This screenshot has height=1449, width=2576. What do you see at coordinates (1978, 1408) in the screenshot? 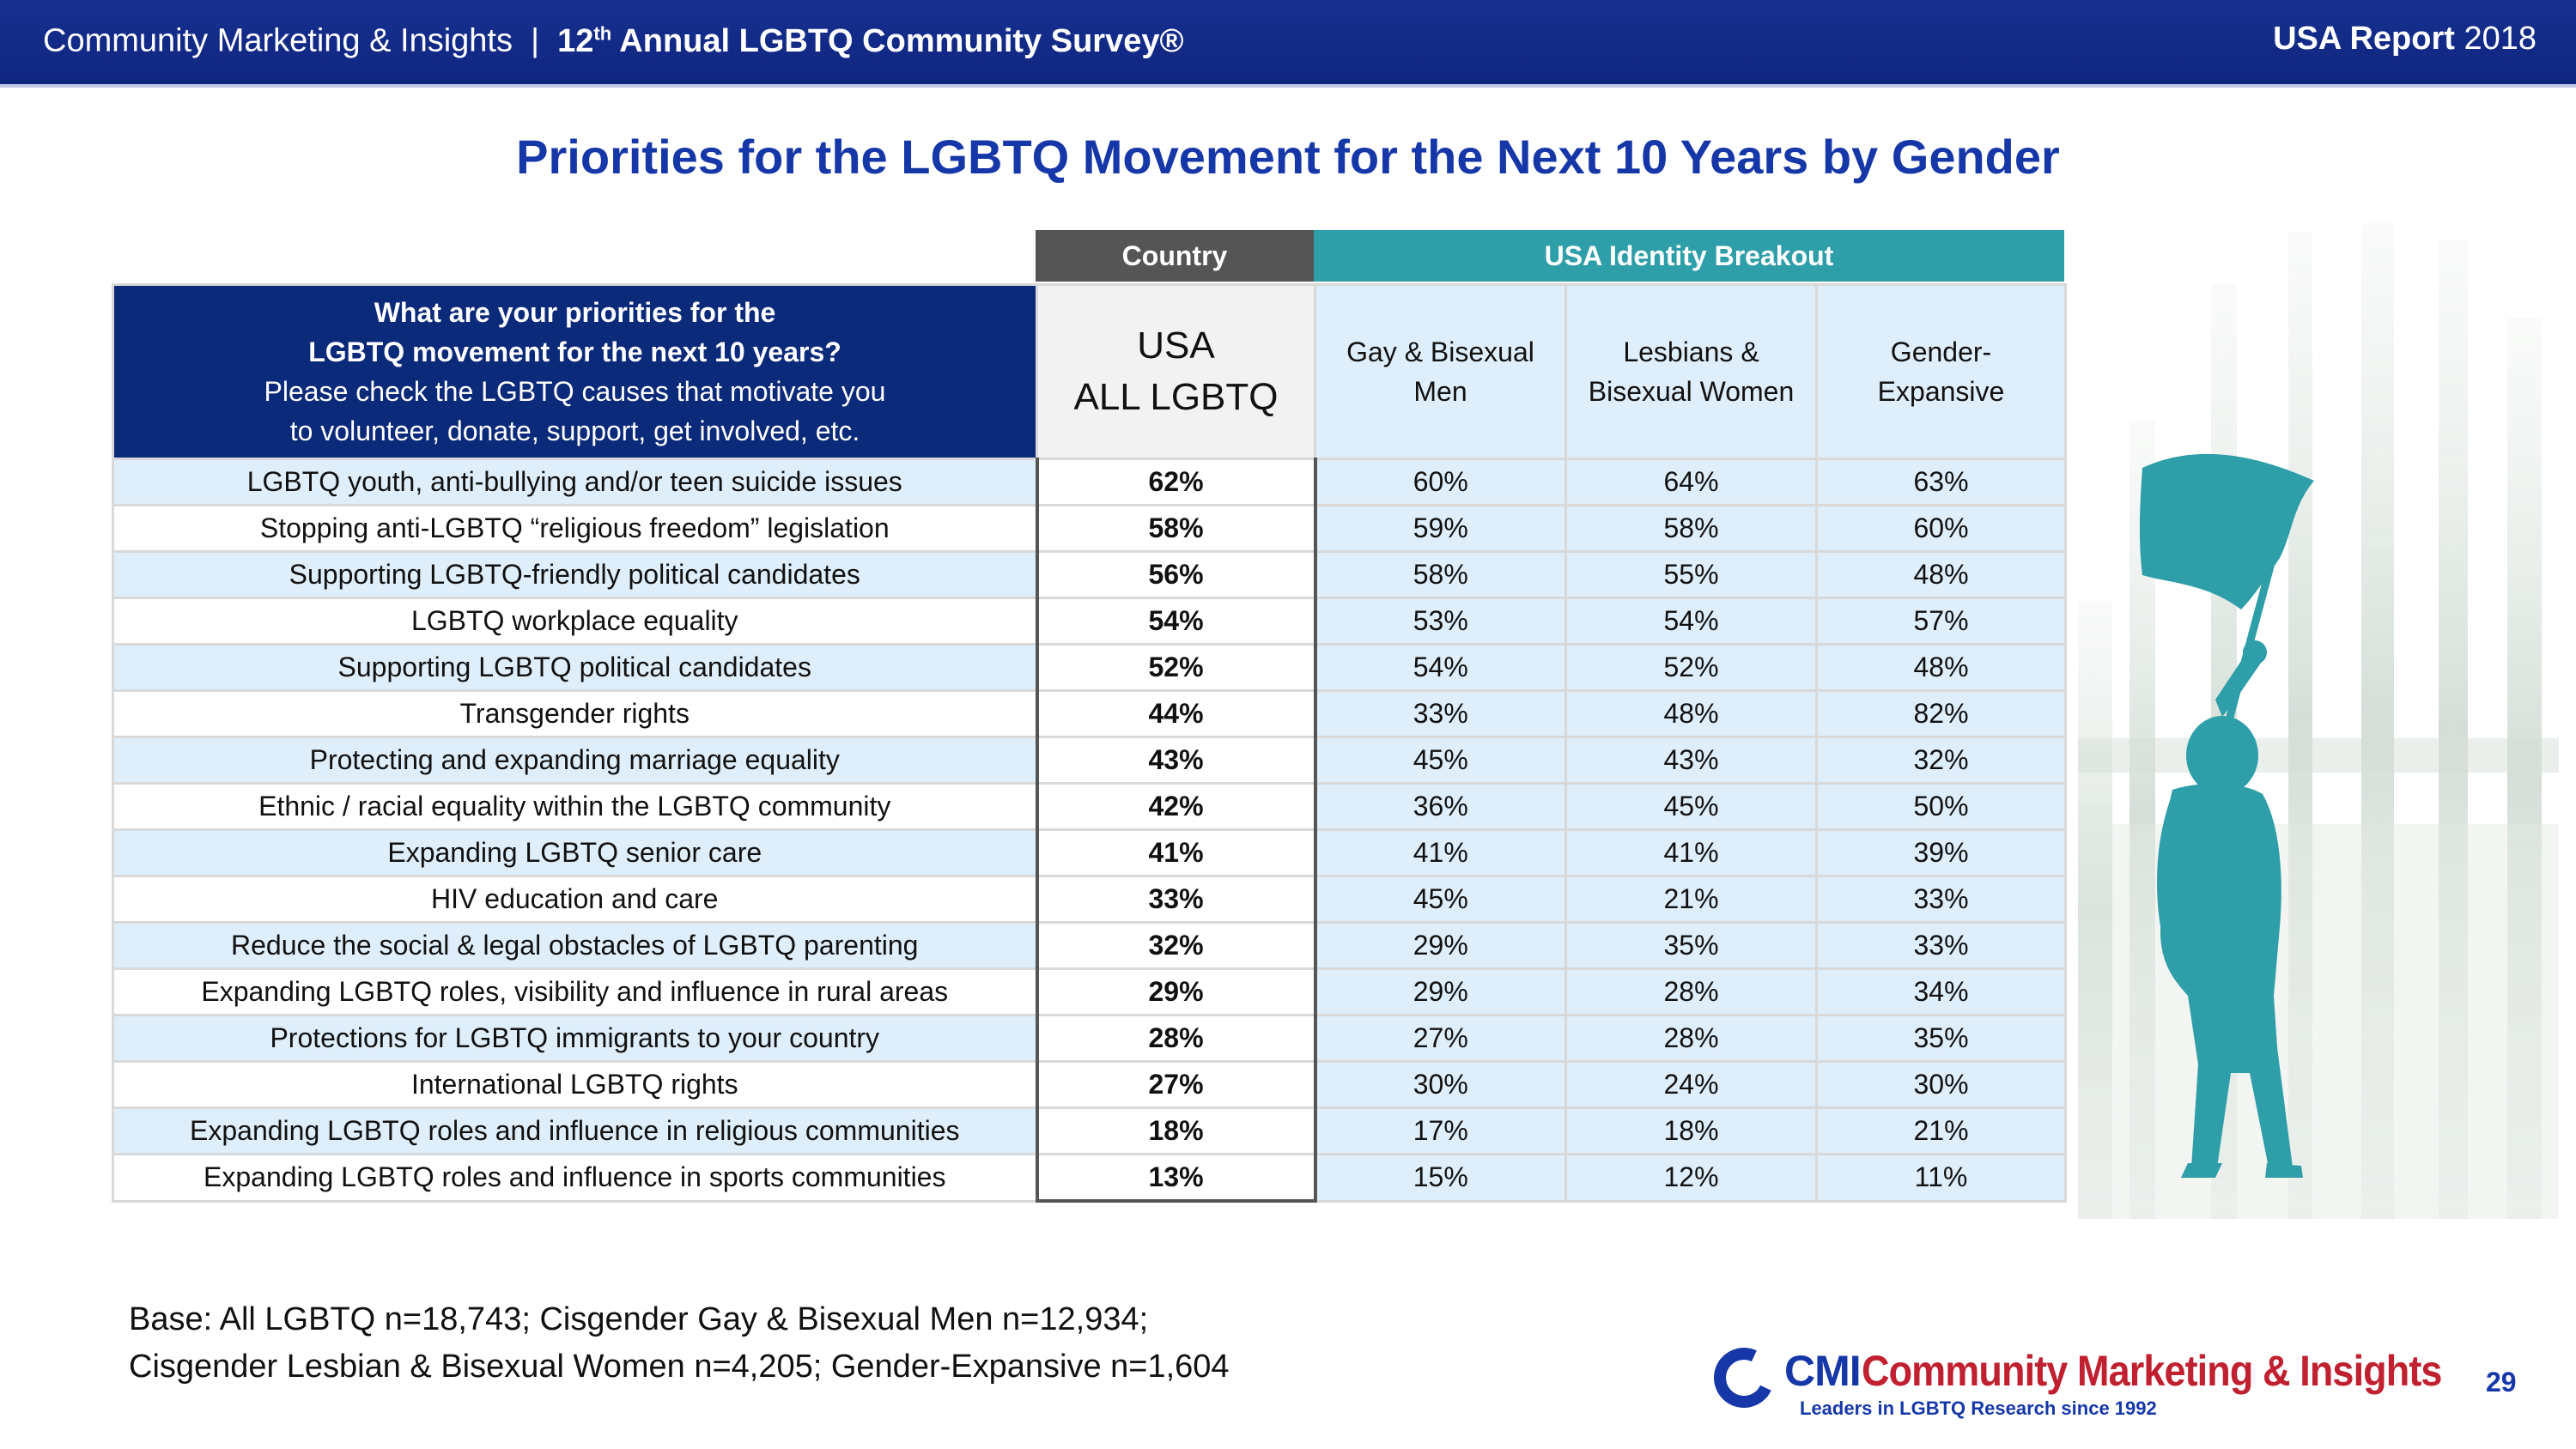
I see `logo-tagline: Leaders in LGBTQ Research since 1992` at bounding box center [1978, 1408].